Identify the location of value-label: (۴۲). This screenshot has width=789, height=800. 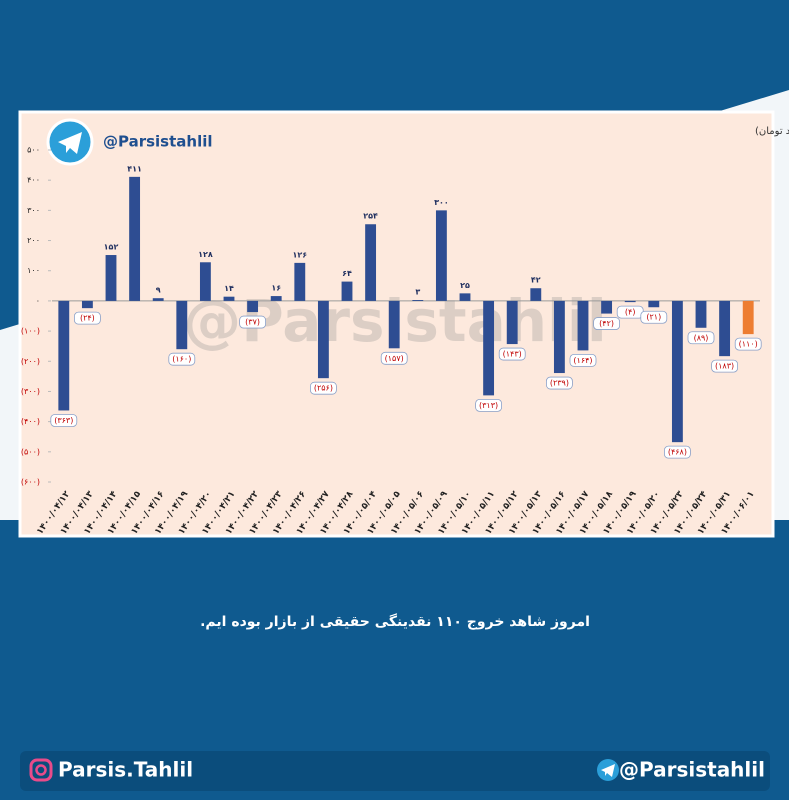
(606, 323).